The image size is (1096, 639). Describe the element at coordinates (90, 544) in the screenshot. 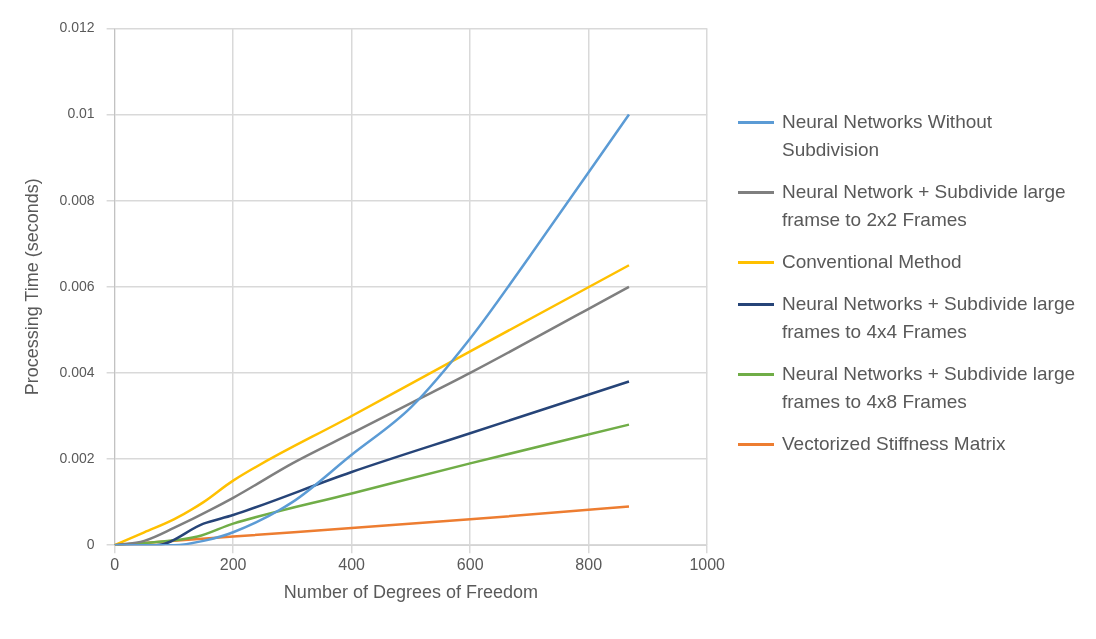

I see `y-tick-label: 0` at that location.